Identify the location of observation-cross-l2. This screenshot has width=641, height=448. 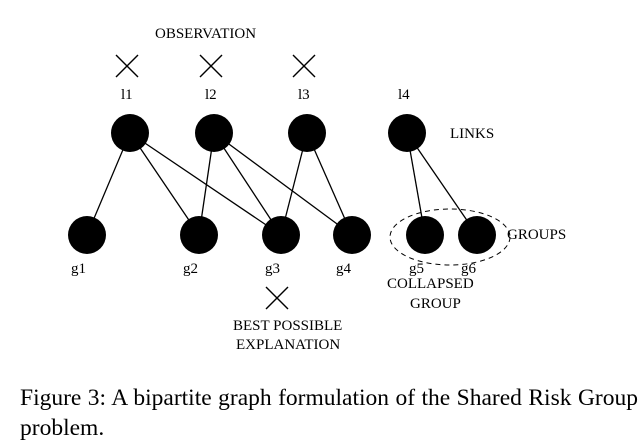
(211, 66).